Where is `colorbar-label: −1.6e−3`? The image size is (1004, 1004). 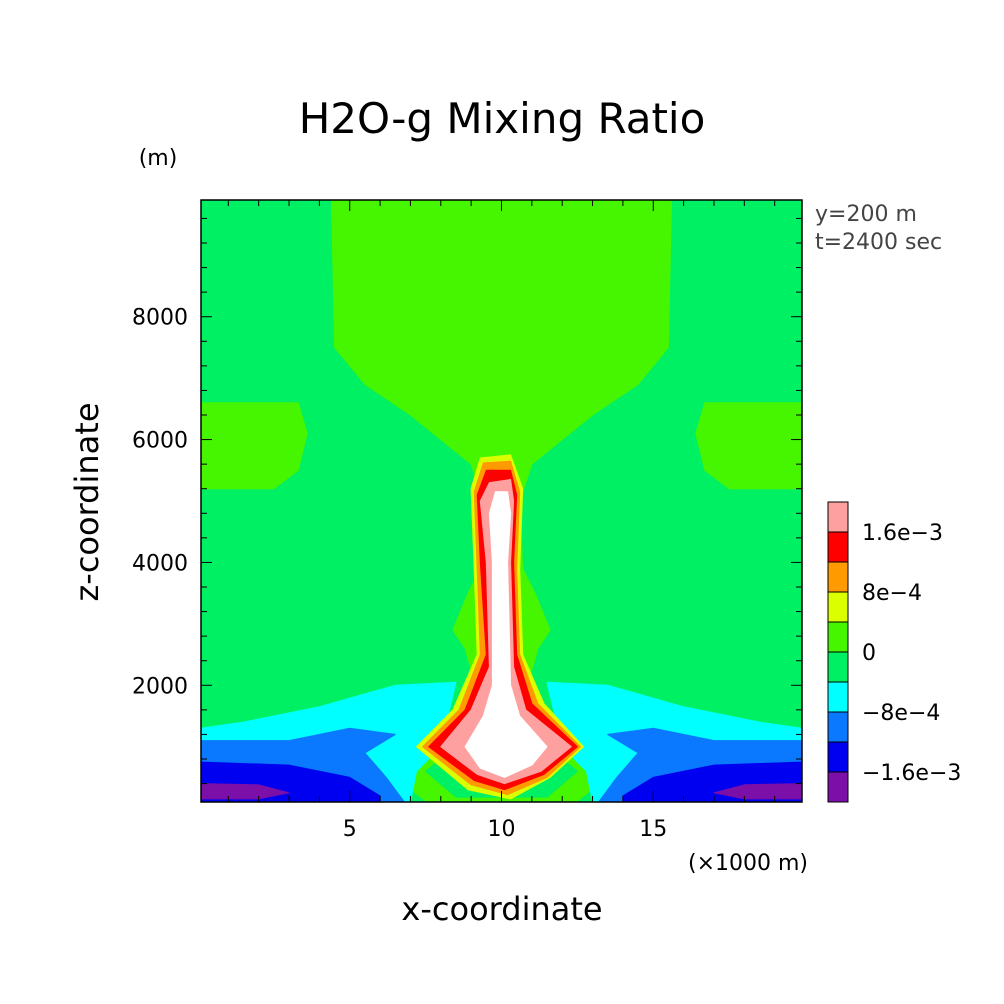
colorbar-label: −1.6e−3 is located at coordinates (911, 773).